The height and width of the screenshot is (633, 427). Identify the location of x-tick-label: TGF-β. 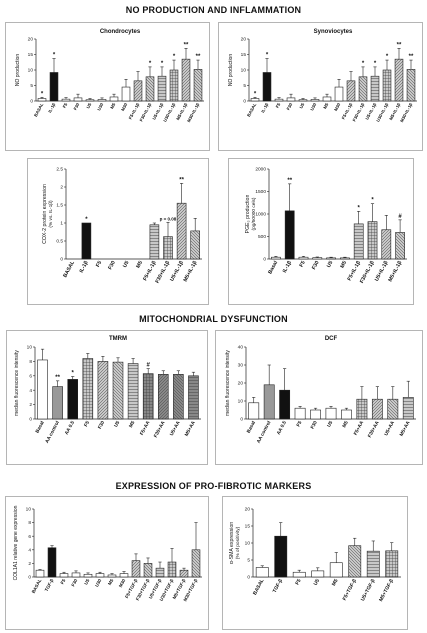
(49, 585).